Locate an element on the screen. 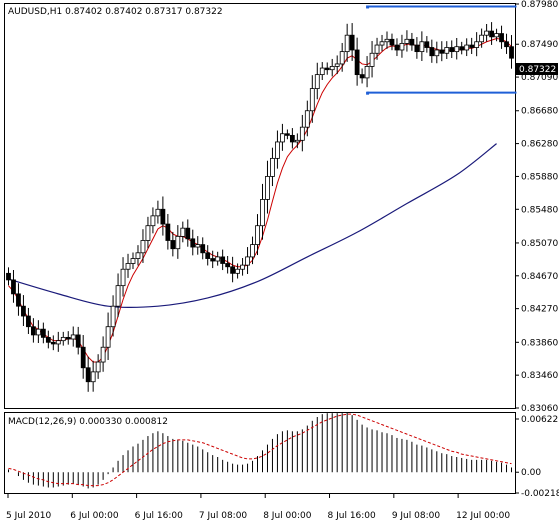 This screenshot has height=528, width=559. range-lines is located at coordinates (441, 50).